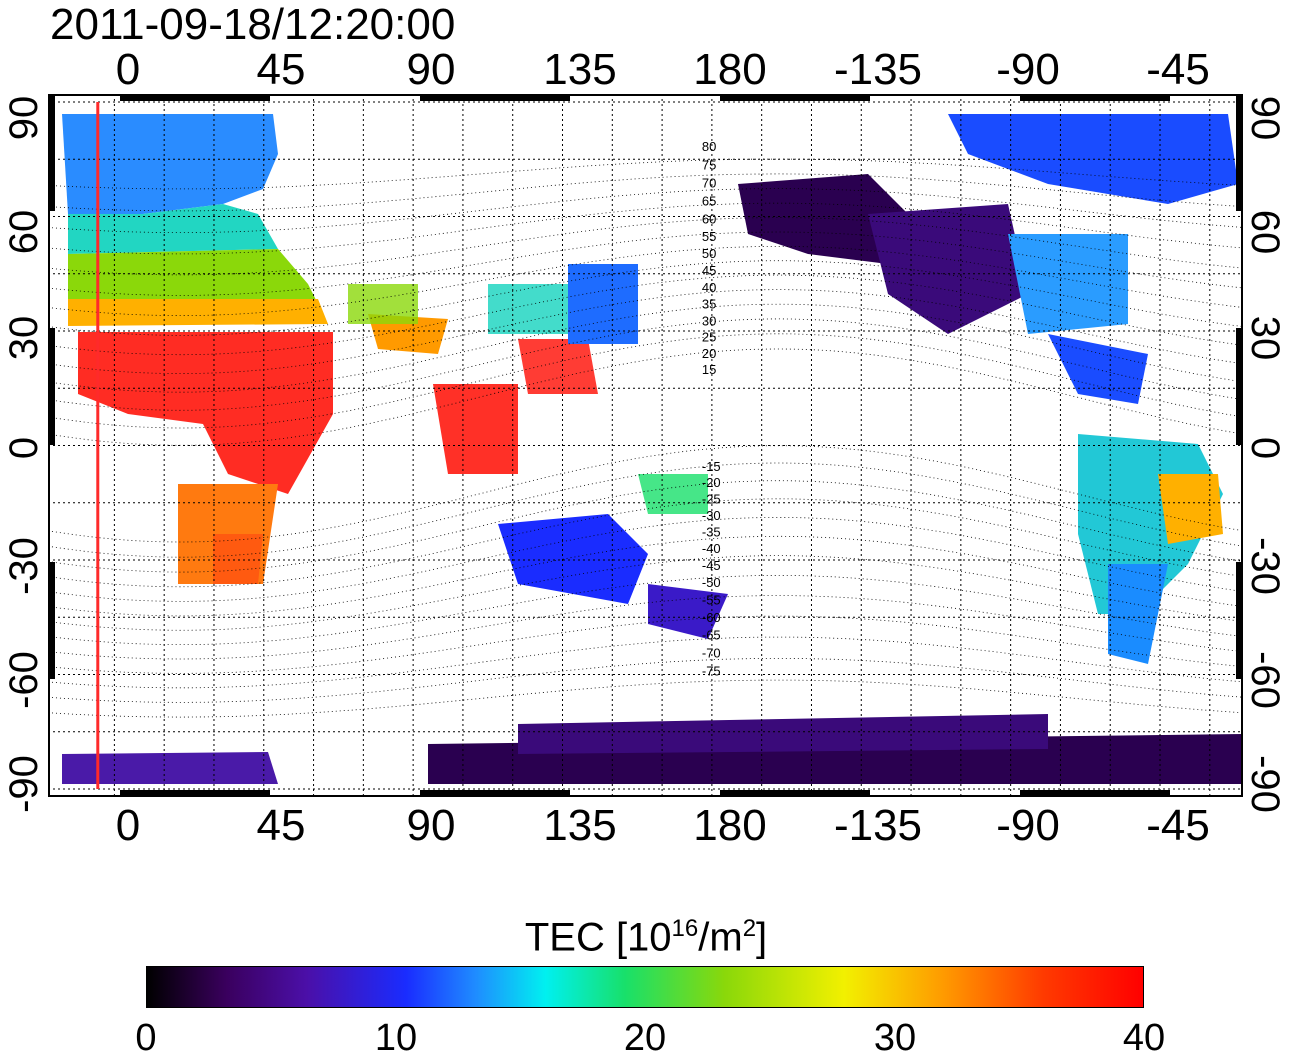 This screenshot has height=1059, width=1292. I want to click on contour-label: -25, so click(711, 498).